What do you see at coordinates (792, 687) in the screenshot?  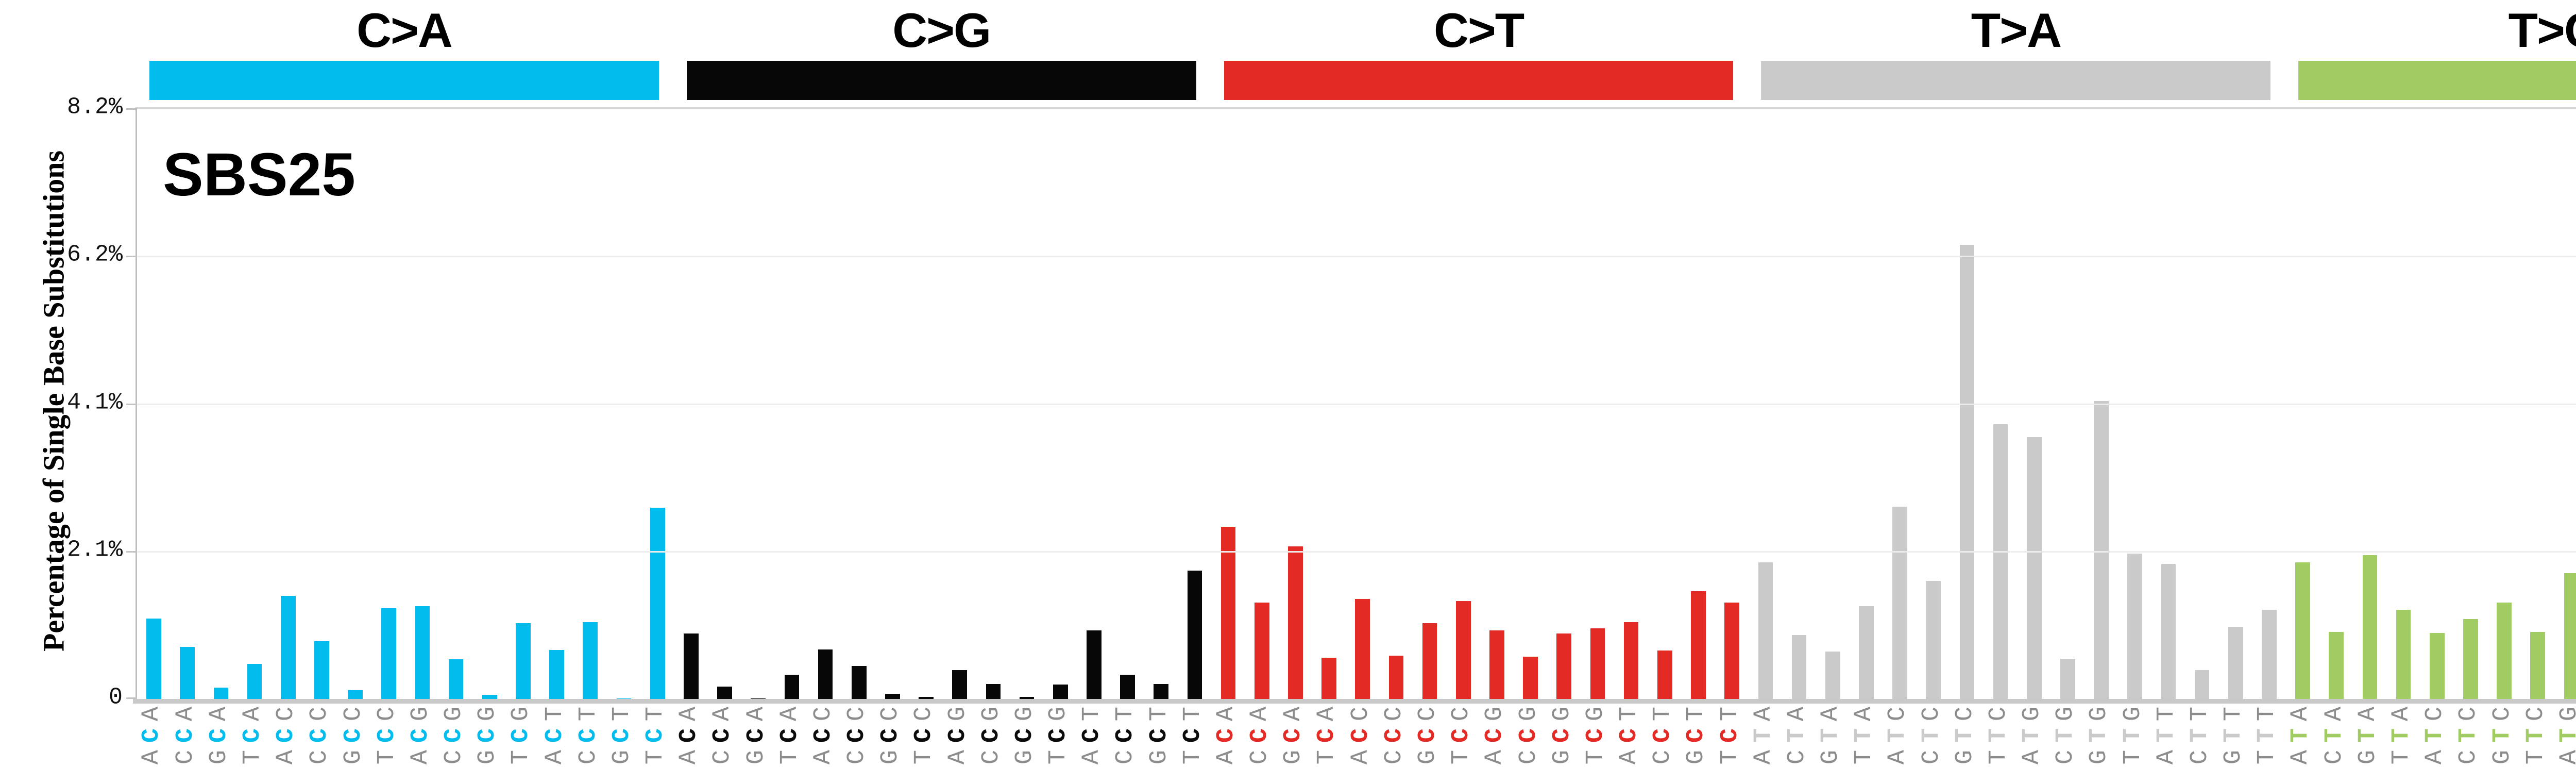 I see `bar-C>G-ACT` at bounding box center [792, 687].